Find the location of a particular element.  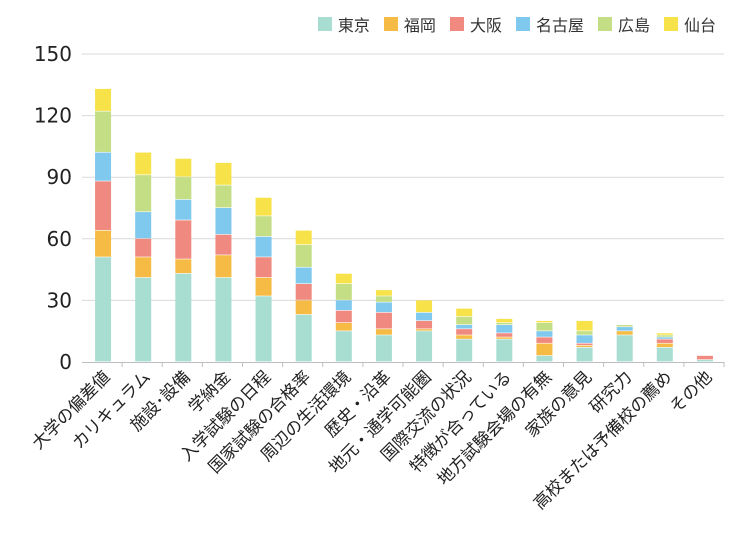

legend-swatch-sendai is located at coordinates (670, 24).